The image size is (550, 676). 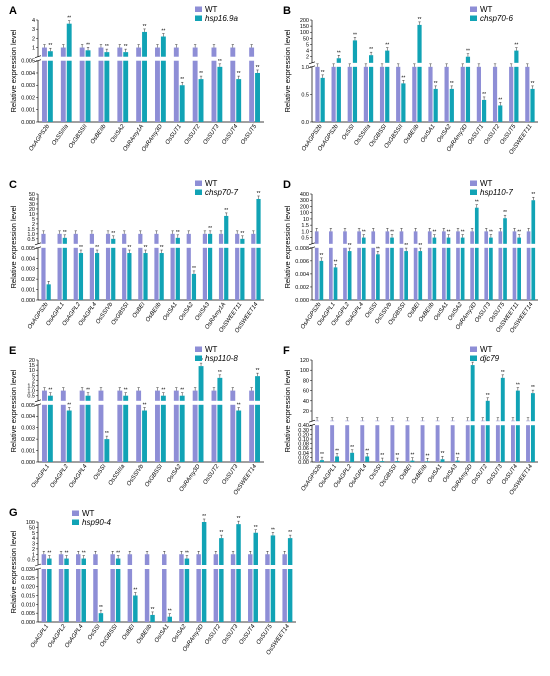 What do you see at coordinates (331, 273) in the screenshot?
I see `bar-wt-osagpl1` at bounding box center [331, 273].